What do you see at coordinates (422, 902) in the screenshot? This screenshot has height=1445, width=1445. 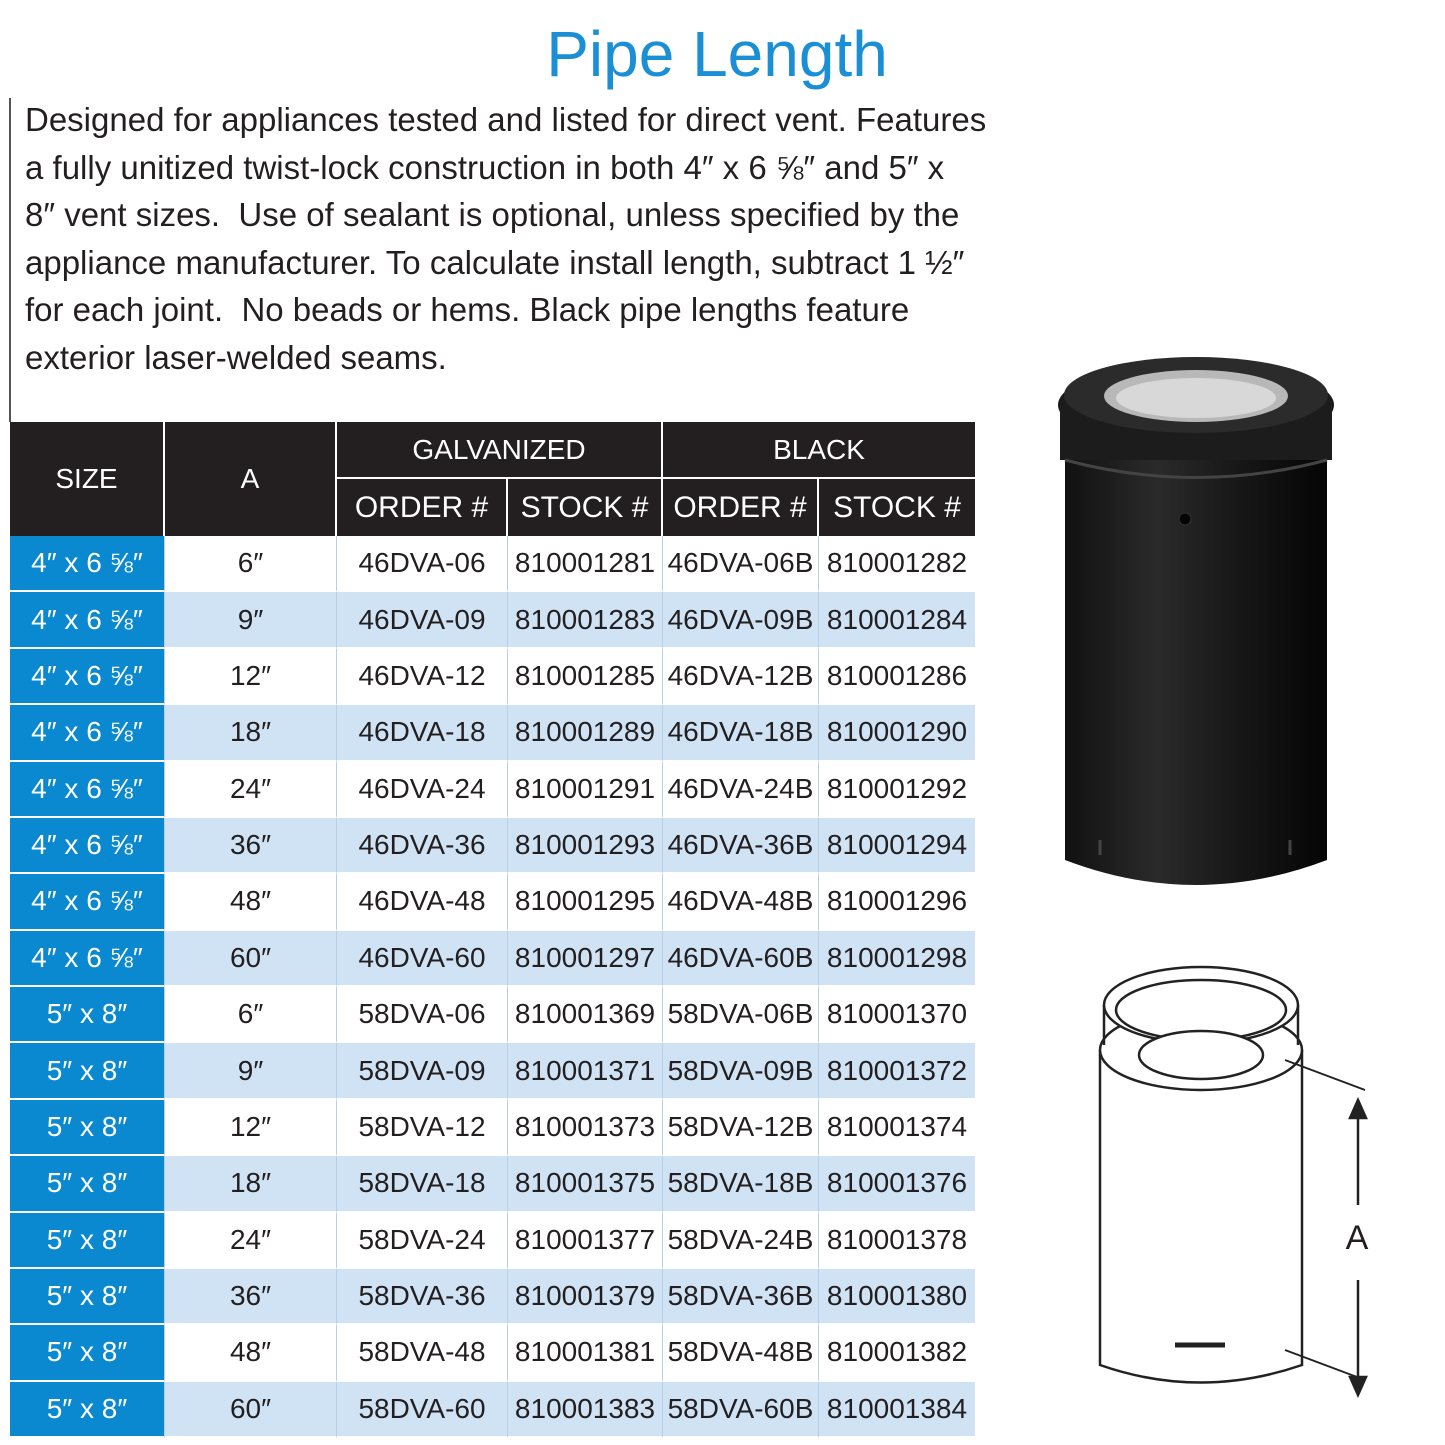 I see `table-cell: 46DVA-48` at bounding box center [422, 902].